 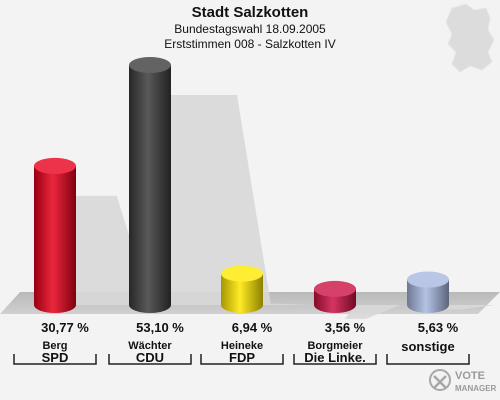 I want to click on party-label: FDP, so click(x=242, y=357).